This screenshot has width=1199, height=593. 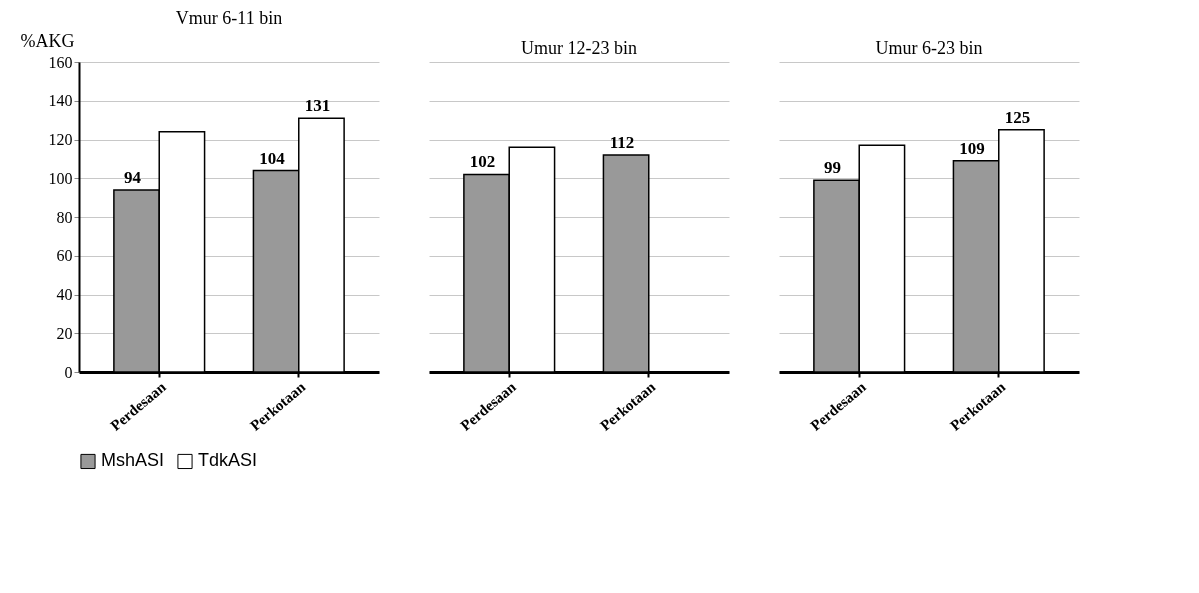 I want to click on data-label: 94, so click(x=133, y=177).